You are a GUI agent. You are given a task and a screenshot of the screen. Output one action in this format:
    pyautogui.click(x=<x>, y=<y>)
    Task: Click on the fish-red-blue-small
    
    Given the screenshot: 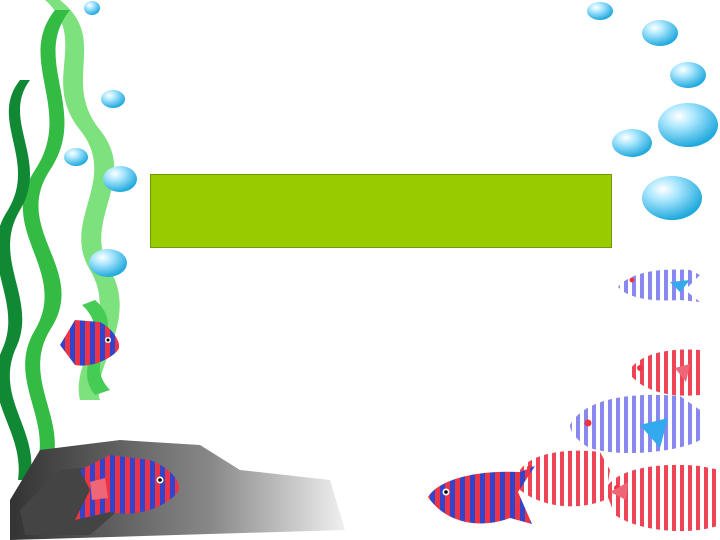 What is the action you would take?
    pyautogui.click(x=90, y=343)
    